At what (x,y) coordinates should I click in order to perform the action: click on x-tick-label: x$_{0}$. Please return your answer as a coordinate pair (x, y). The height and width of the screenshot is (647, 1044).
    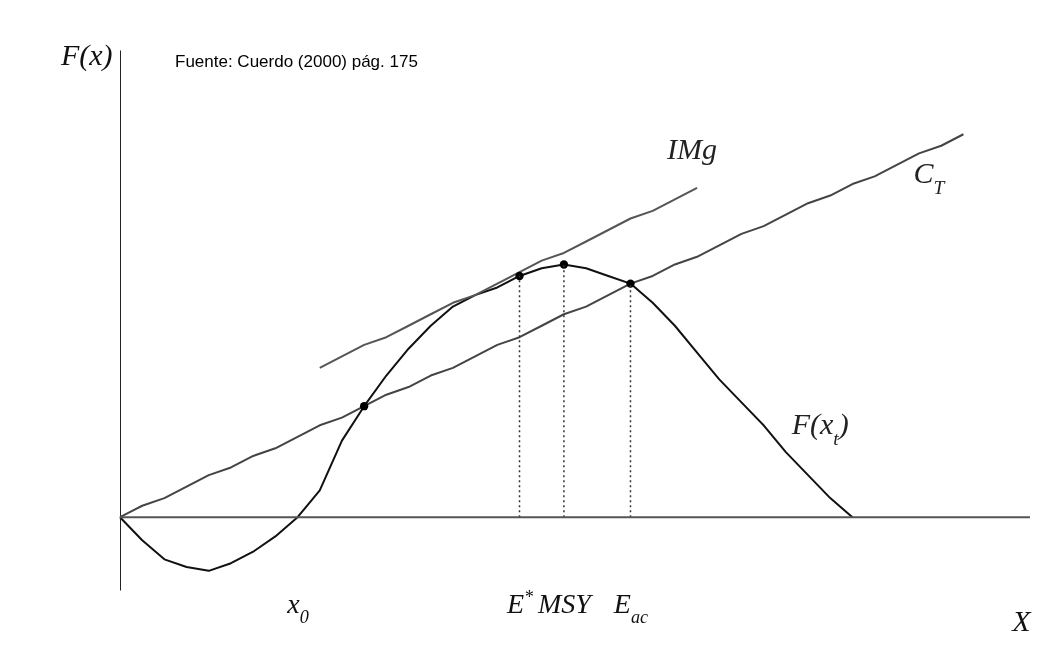
    Looking at the image, I should click on (297, 607).